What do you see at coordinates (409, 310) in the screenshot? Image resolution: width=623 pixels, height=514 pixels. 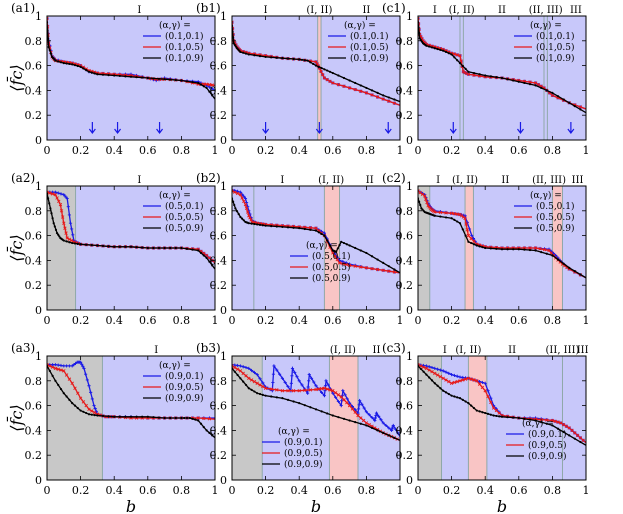 I see `y-tick-label: 0` at bounding box center [409, 310].